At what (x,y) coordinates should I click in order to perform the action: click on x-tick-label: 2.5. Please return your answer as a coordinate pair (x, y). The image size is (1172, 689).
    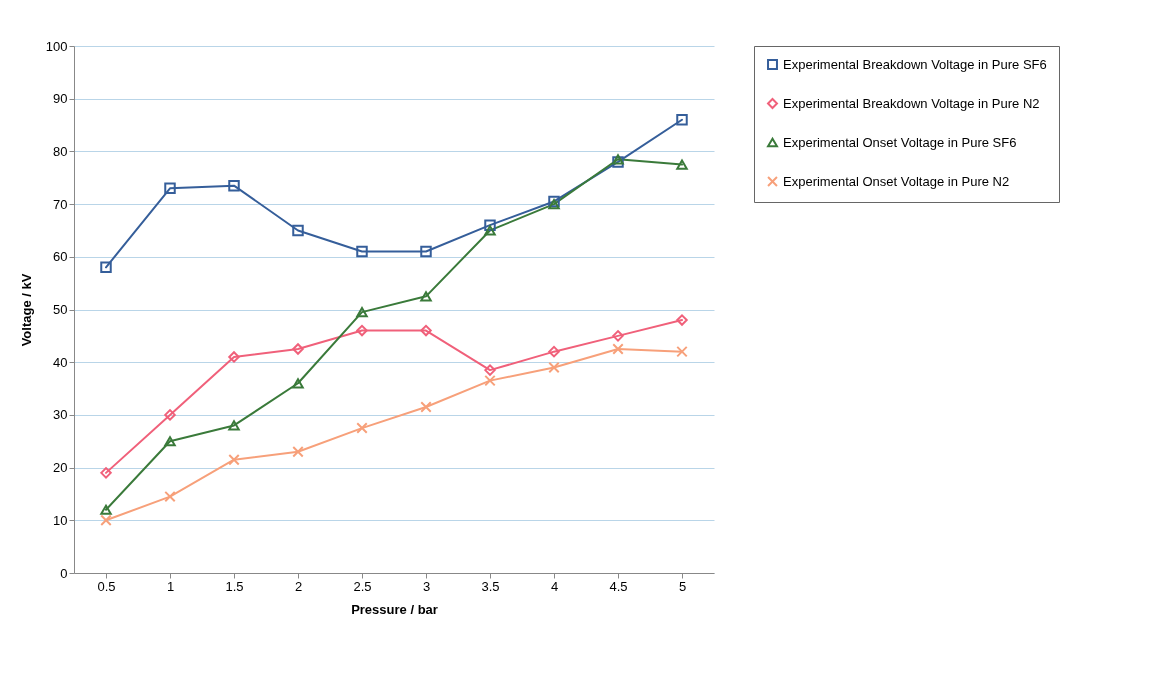
    Looking at the image, I should click on (362, 586).